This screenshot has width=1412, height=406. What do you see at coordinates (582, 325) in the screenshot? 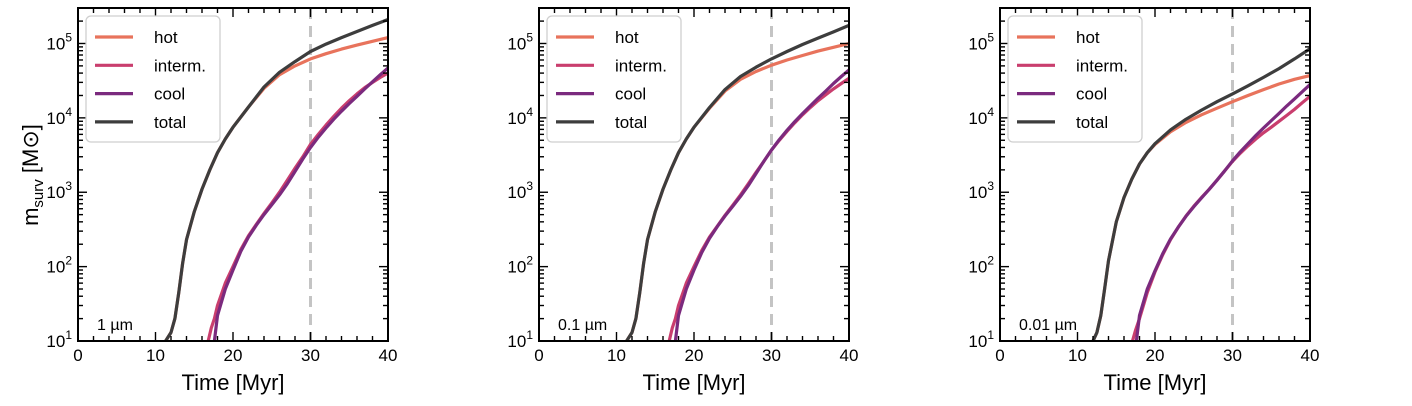
I see `grain-size-annotation: 0.1 µm` at bounding box center [582, 325].